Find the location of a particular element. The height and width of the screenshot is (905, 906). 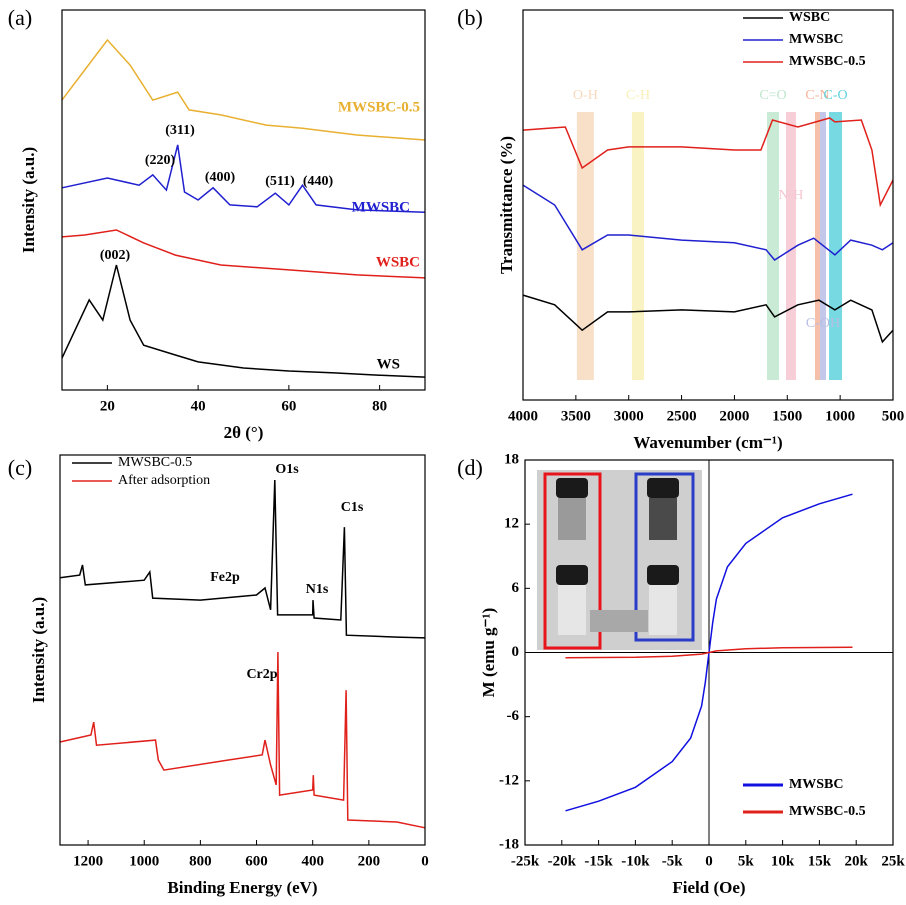

y-tick-label: 12 is located at coordinates (511, 524).